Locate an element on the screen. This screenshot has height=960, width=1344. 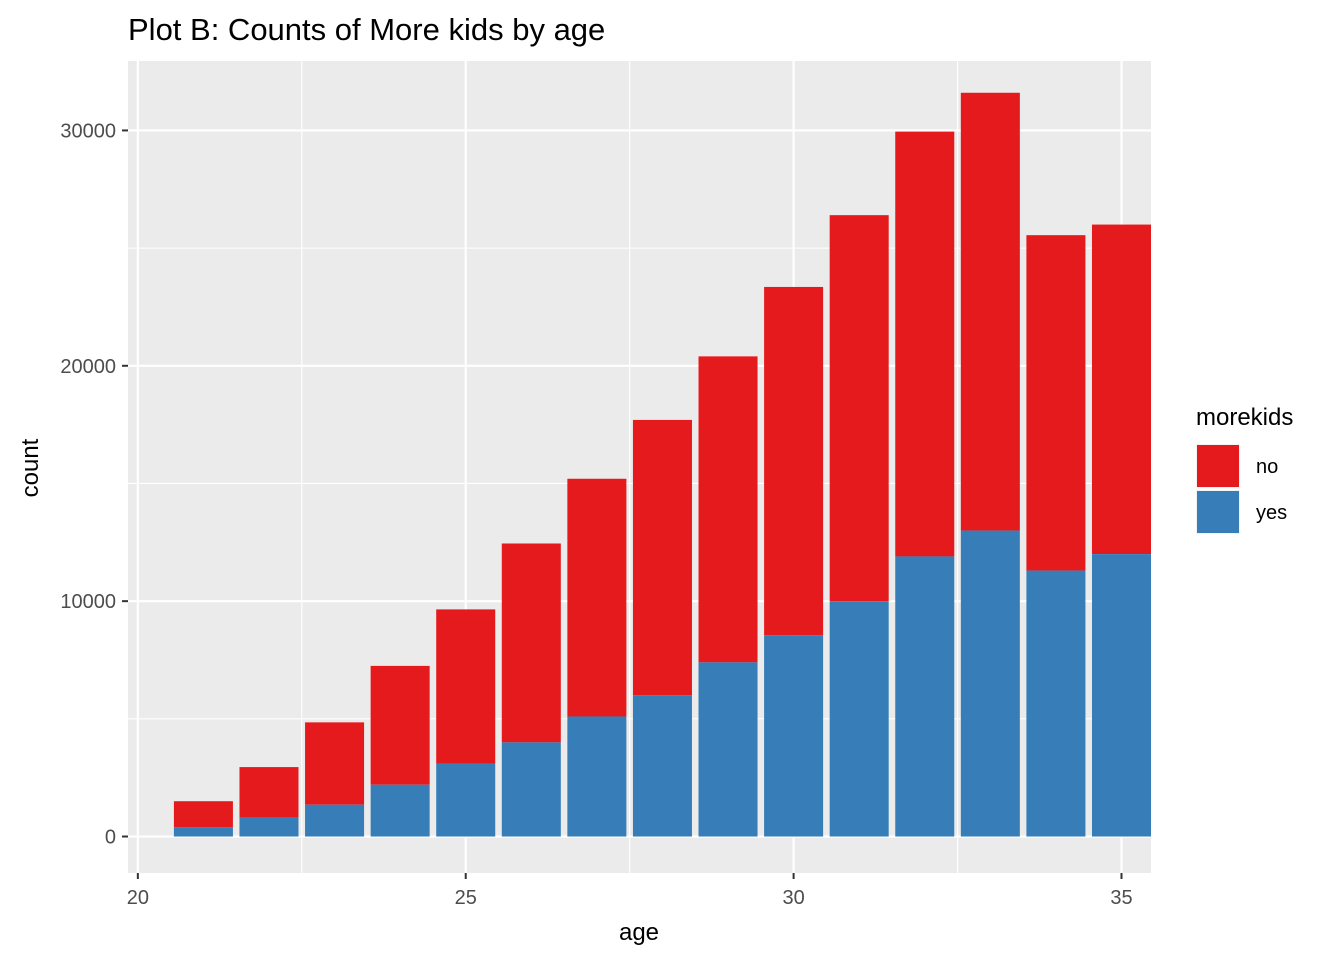
legend-key-yes is located at coordinates (1218, 512).